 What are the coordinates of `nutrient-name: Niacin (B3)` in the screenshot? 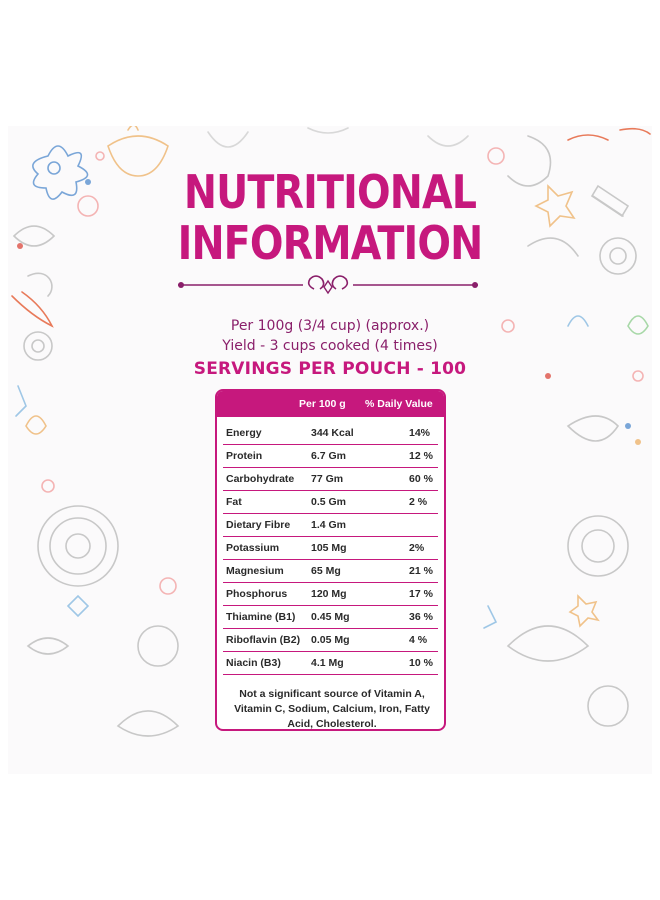 It's located at (253, 663).